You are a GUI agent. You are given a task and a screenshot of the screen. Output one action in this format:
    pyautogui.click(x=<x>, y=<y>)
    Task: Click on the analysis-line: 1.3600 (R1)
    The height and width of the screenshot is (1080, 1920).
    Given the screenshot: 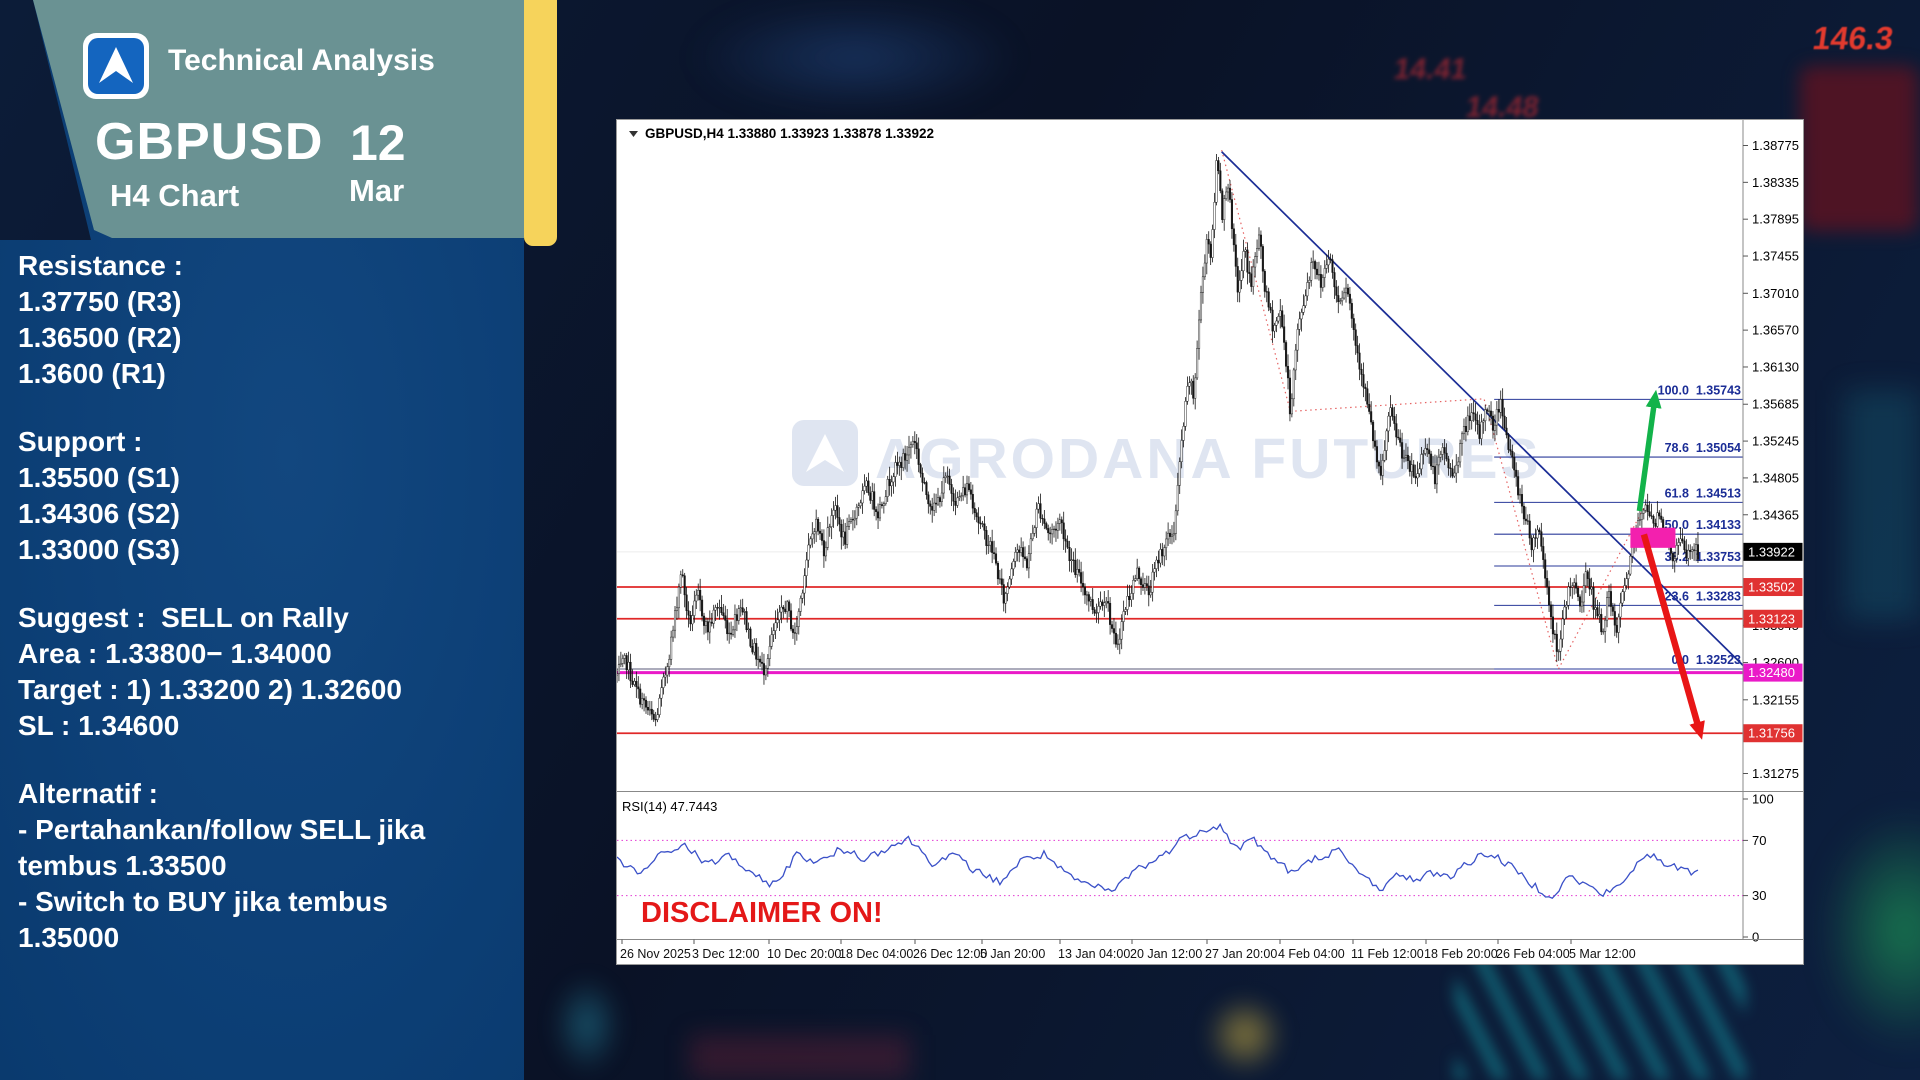 What is the action you would take?
    pyautogui.click(x=92, y=373)
    